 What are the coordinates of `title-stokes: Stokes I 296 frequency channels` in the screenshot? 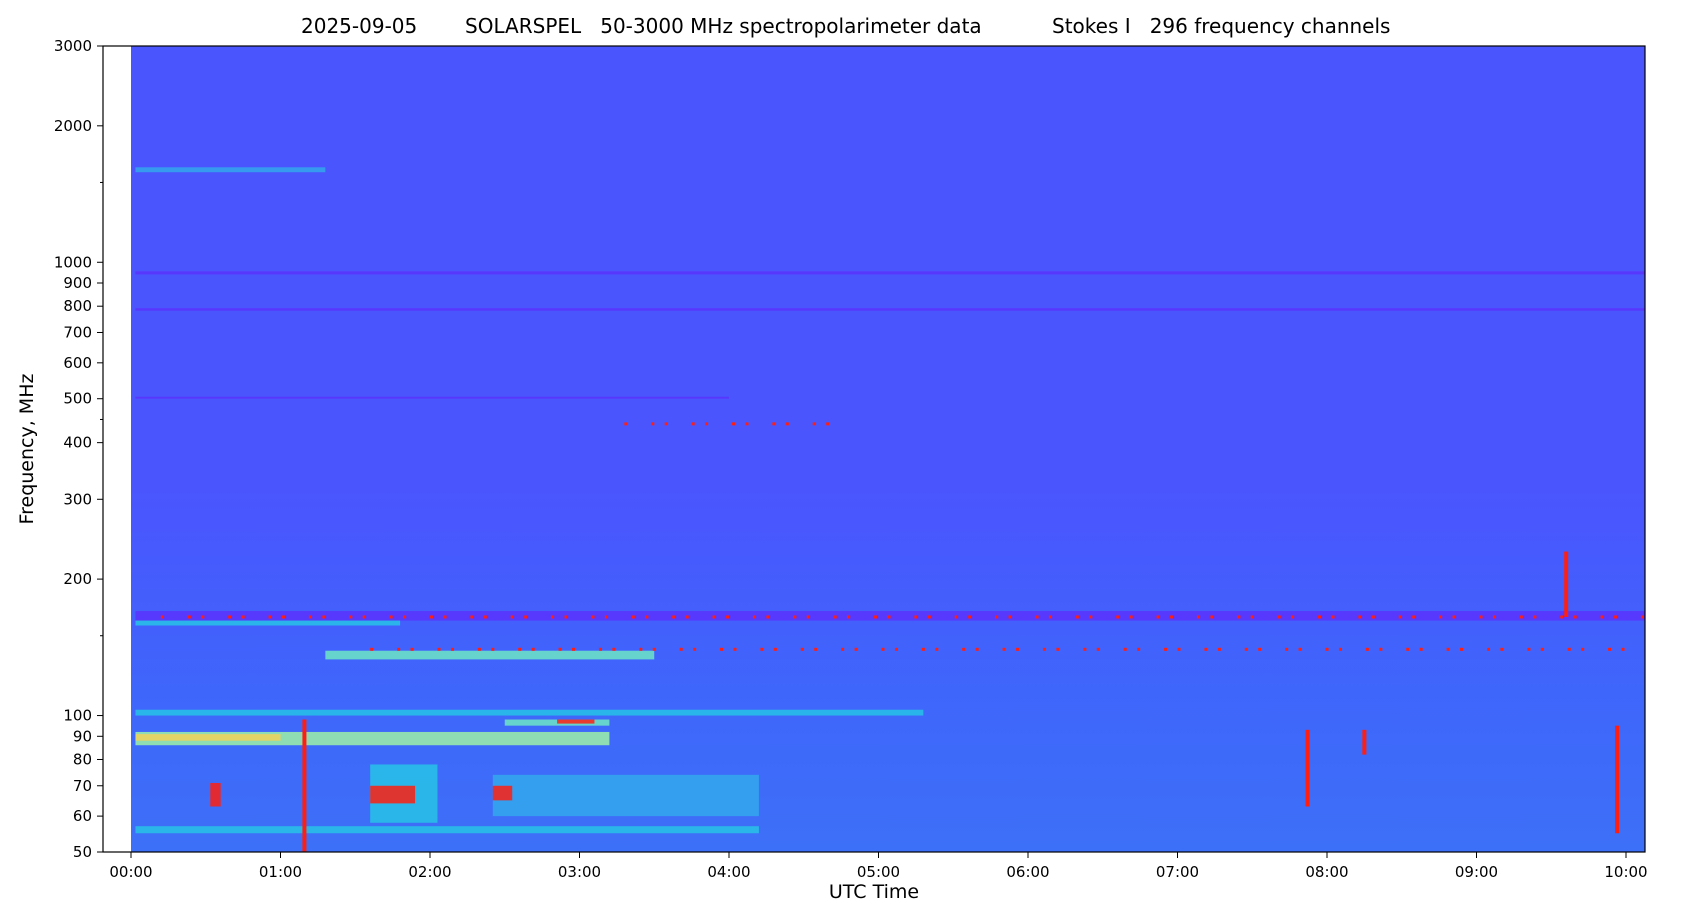 It's located at (1221, 26).